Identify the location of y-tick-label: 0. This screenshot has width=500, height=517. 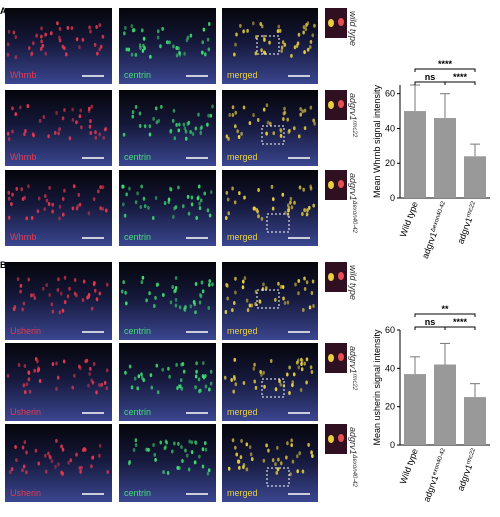
(392, 198).